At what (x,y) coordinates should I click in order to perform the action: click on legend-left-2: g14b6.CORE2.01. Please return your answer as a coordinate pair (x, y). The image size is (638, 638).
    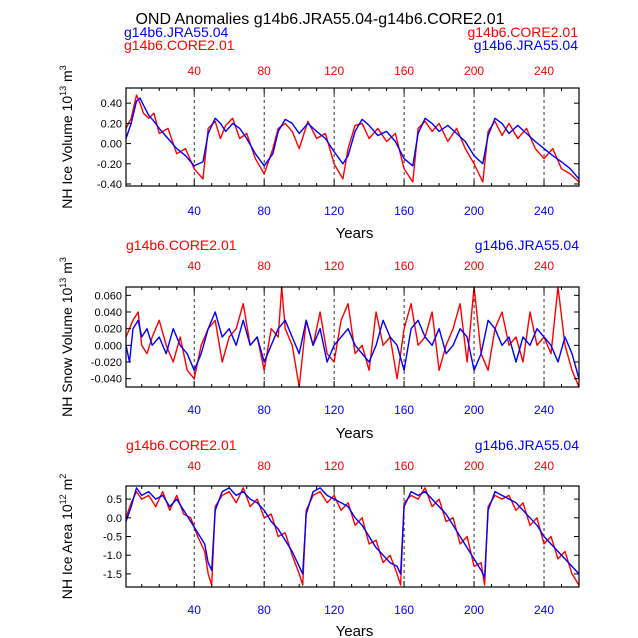
    Looking at the image, I should click on (179, 45).